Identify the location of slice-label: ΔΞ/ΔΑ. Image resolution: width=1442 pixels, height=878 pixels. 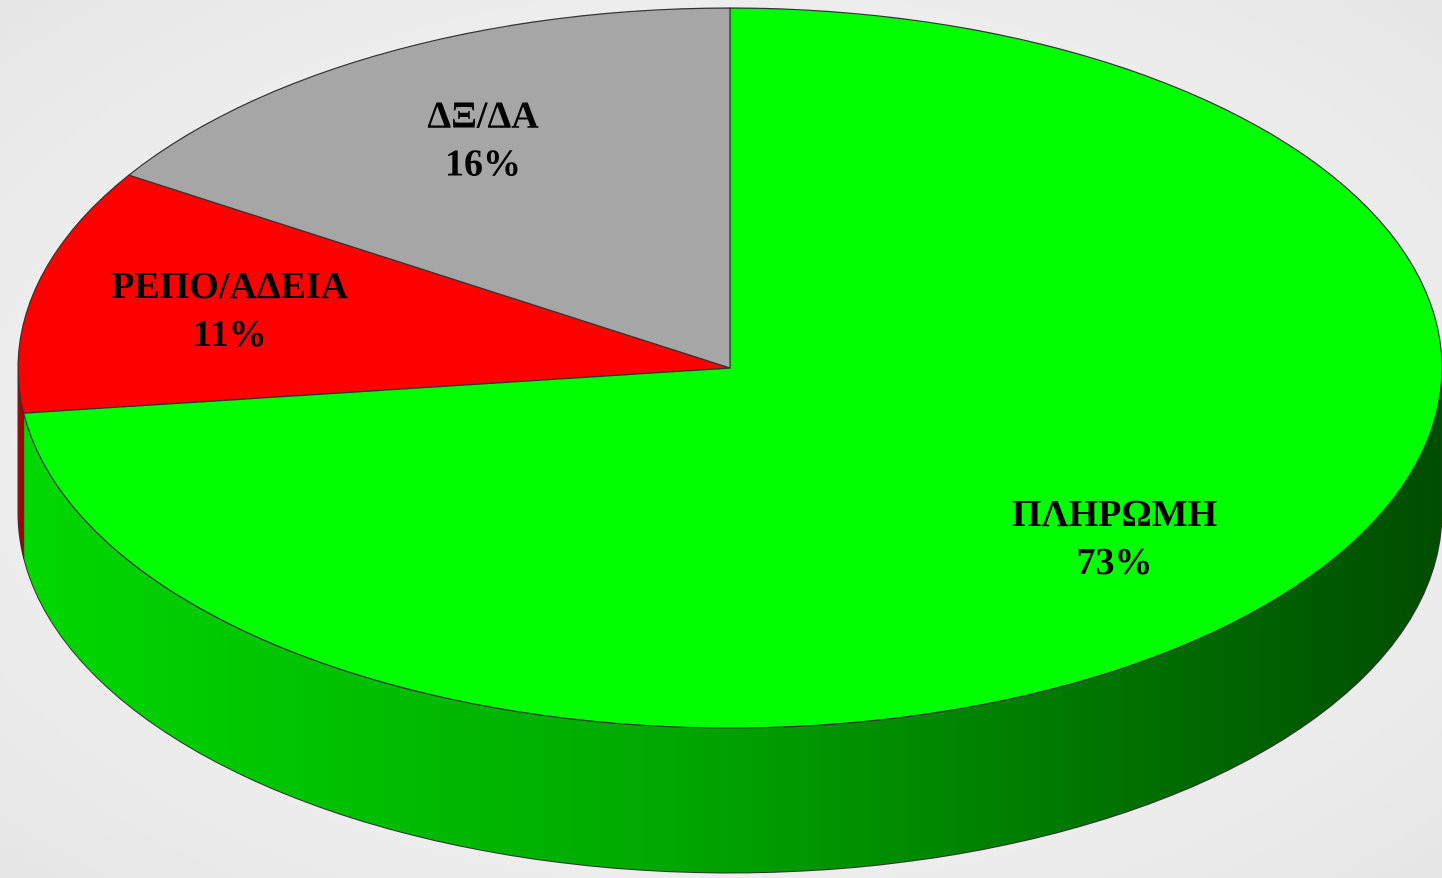
(483, 116).